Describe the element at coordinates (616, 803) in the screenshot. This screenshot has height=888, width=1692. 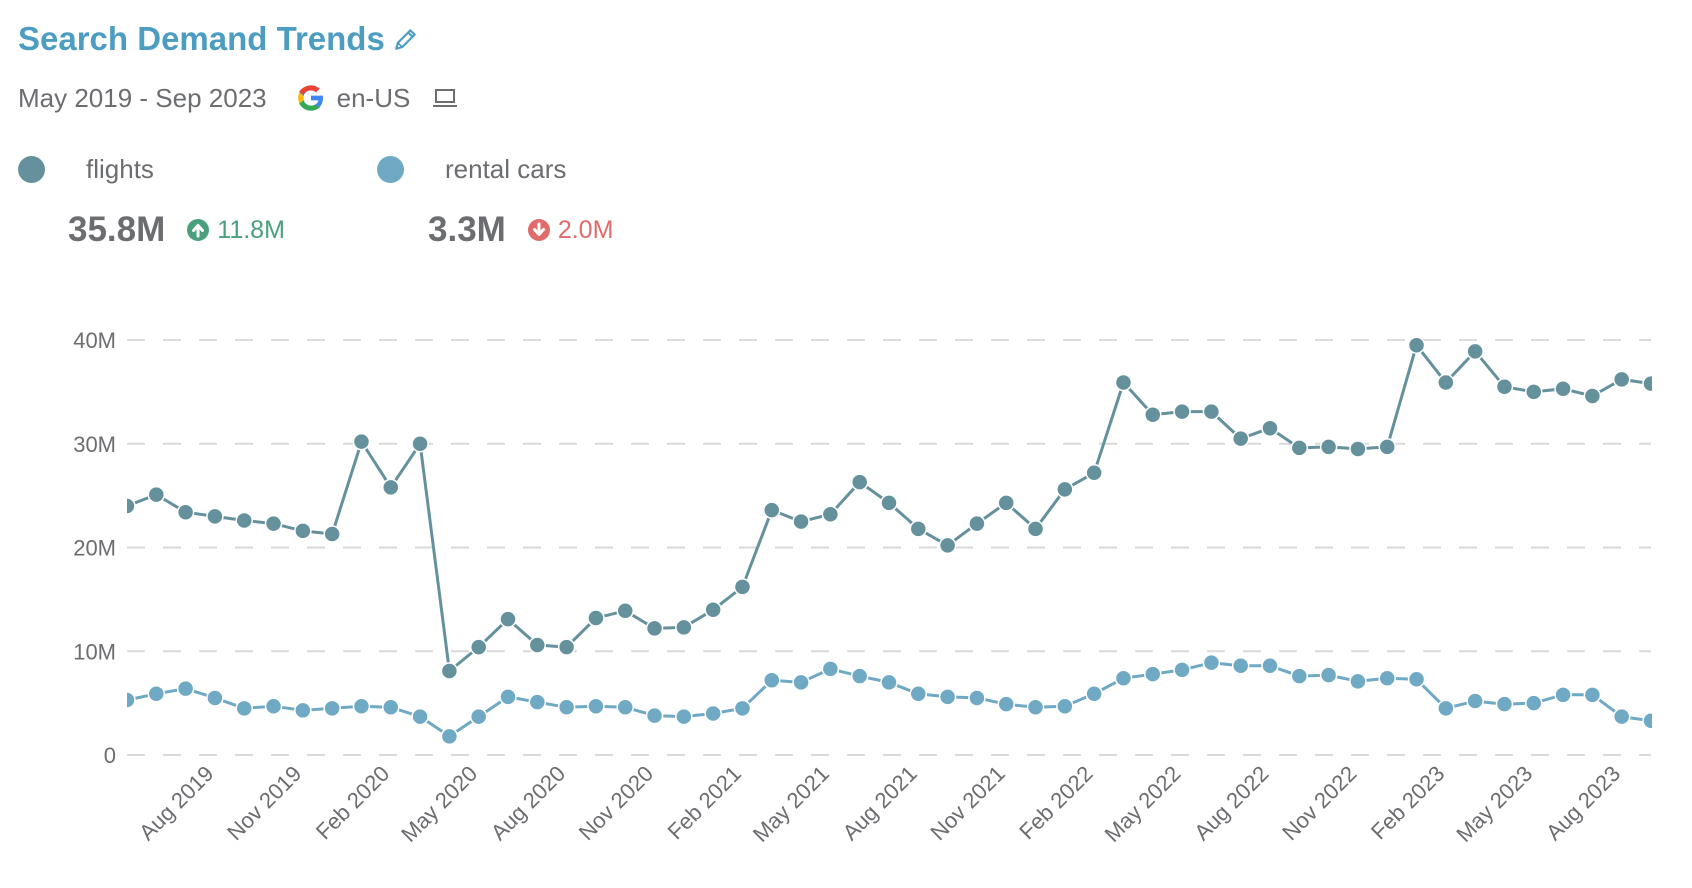
I see `x-tick-label: Nov 2020` at that location.